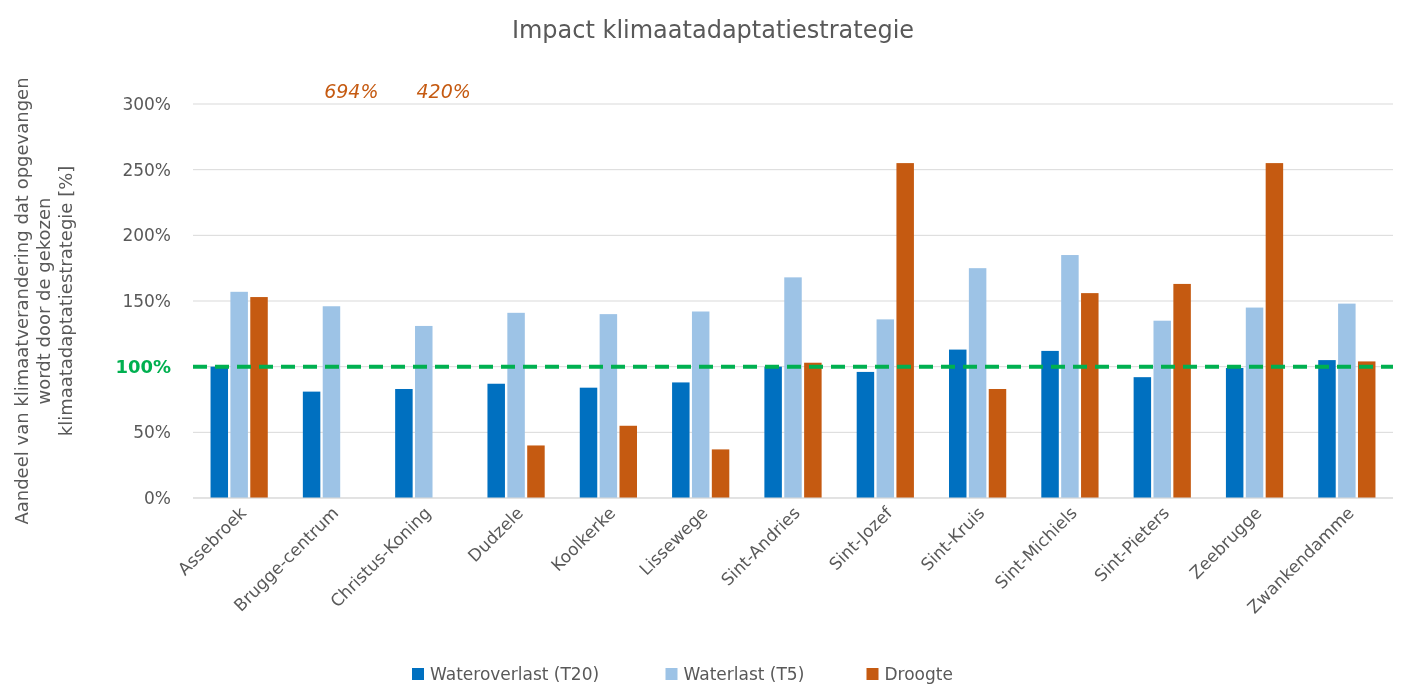 The image size is (1410, 696). What do you see at coordinates (43, 301) in the screenshot?
I see `y-axis-title: Aandeel van klimaatverandering dat opgevangen wordt door de gekozen klimaatadaptatiestrategie [%]` at bounding box center [43, 301].